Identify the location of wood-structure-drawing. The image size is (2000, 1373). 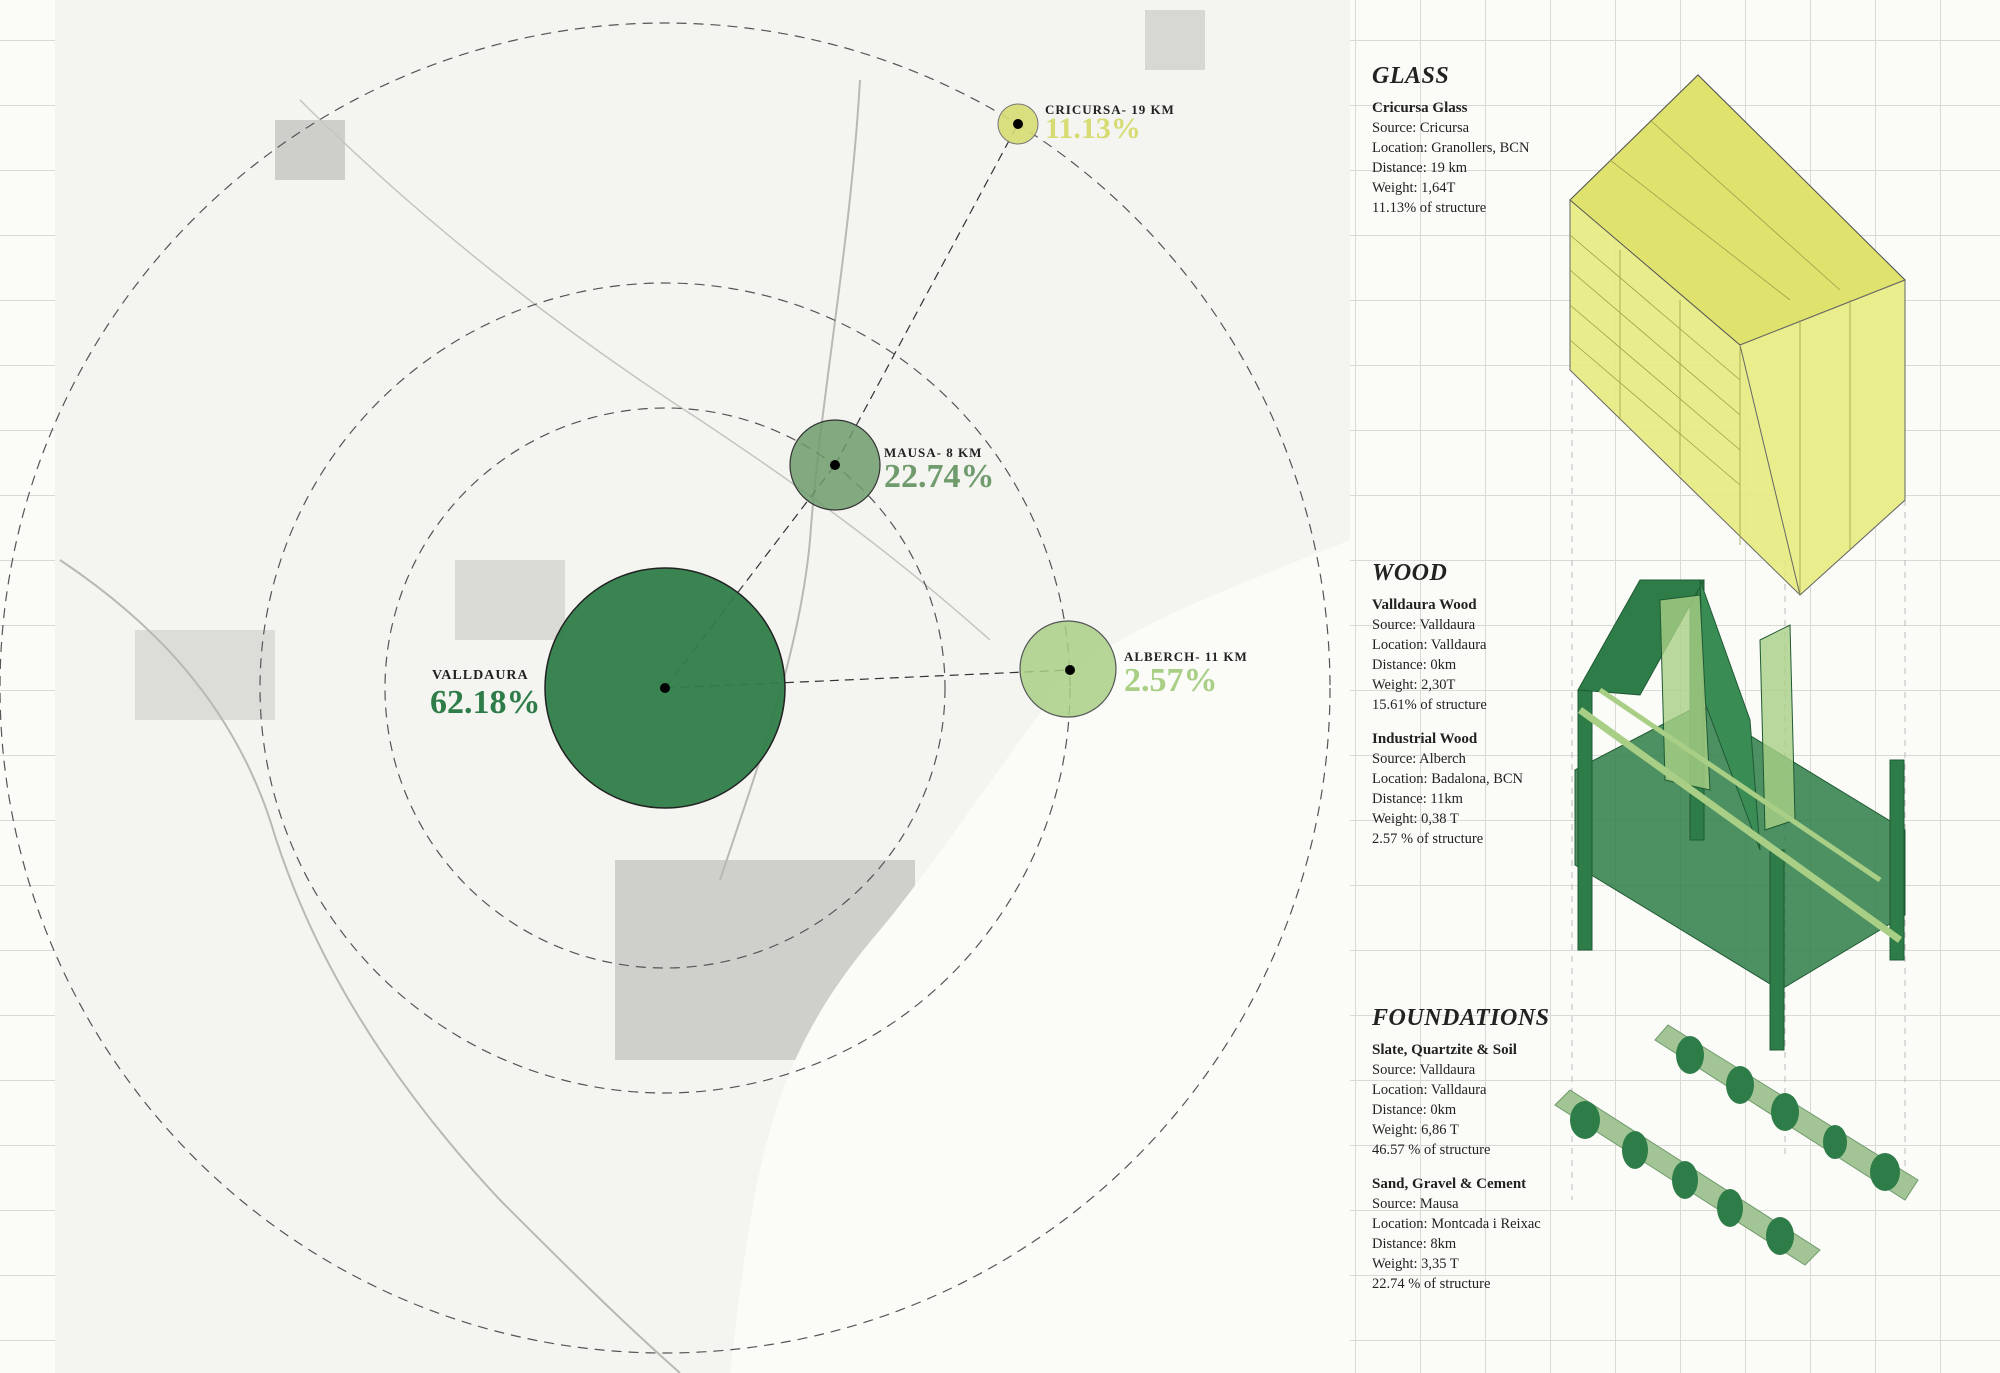
(1740, 815).